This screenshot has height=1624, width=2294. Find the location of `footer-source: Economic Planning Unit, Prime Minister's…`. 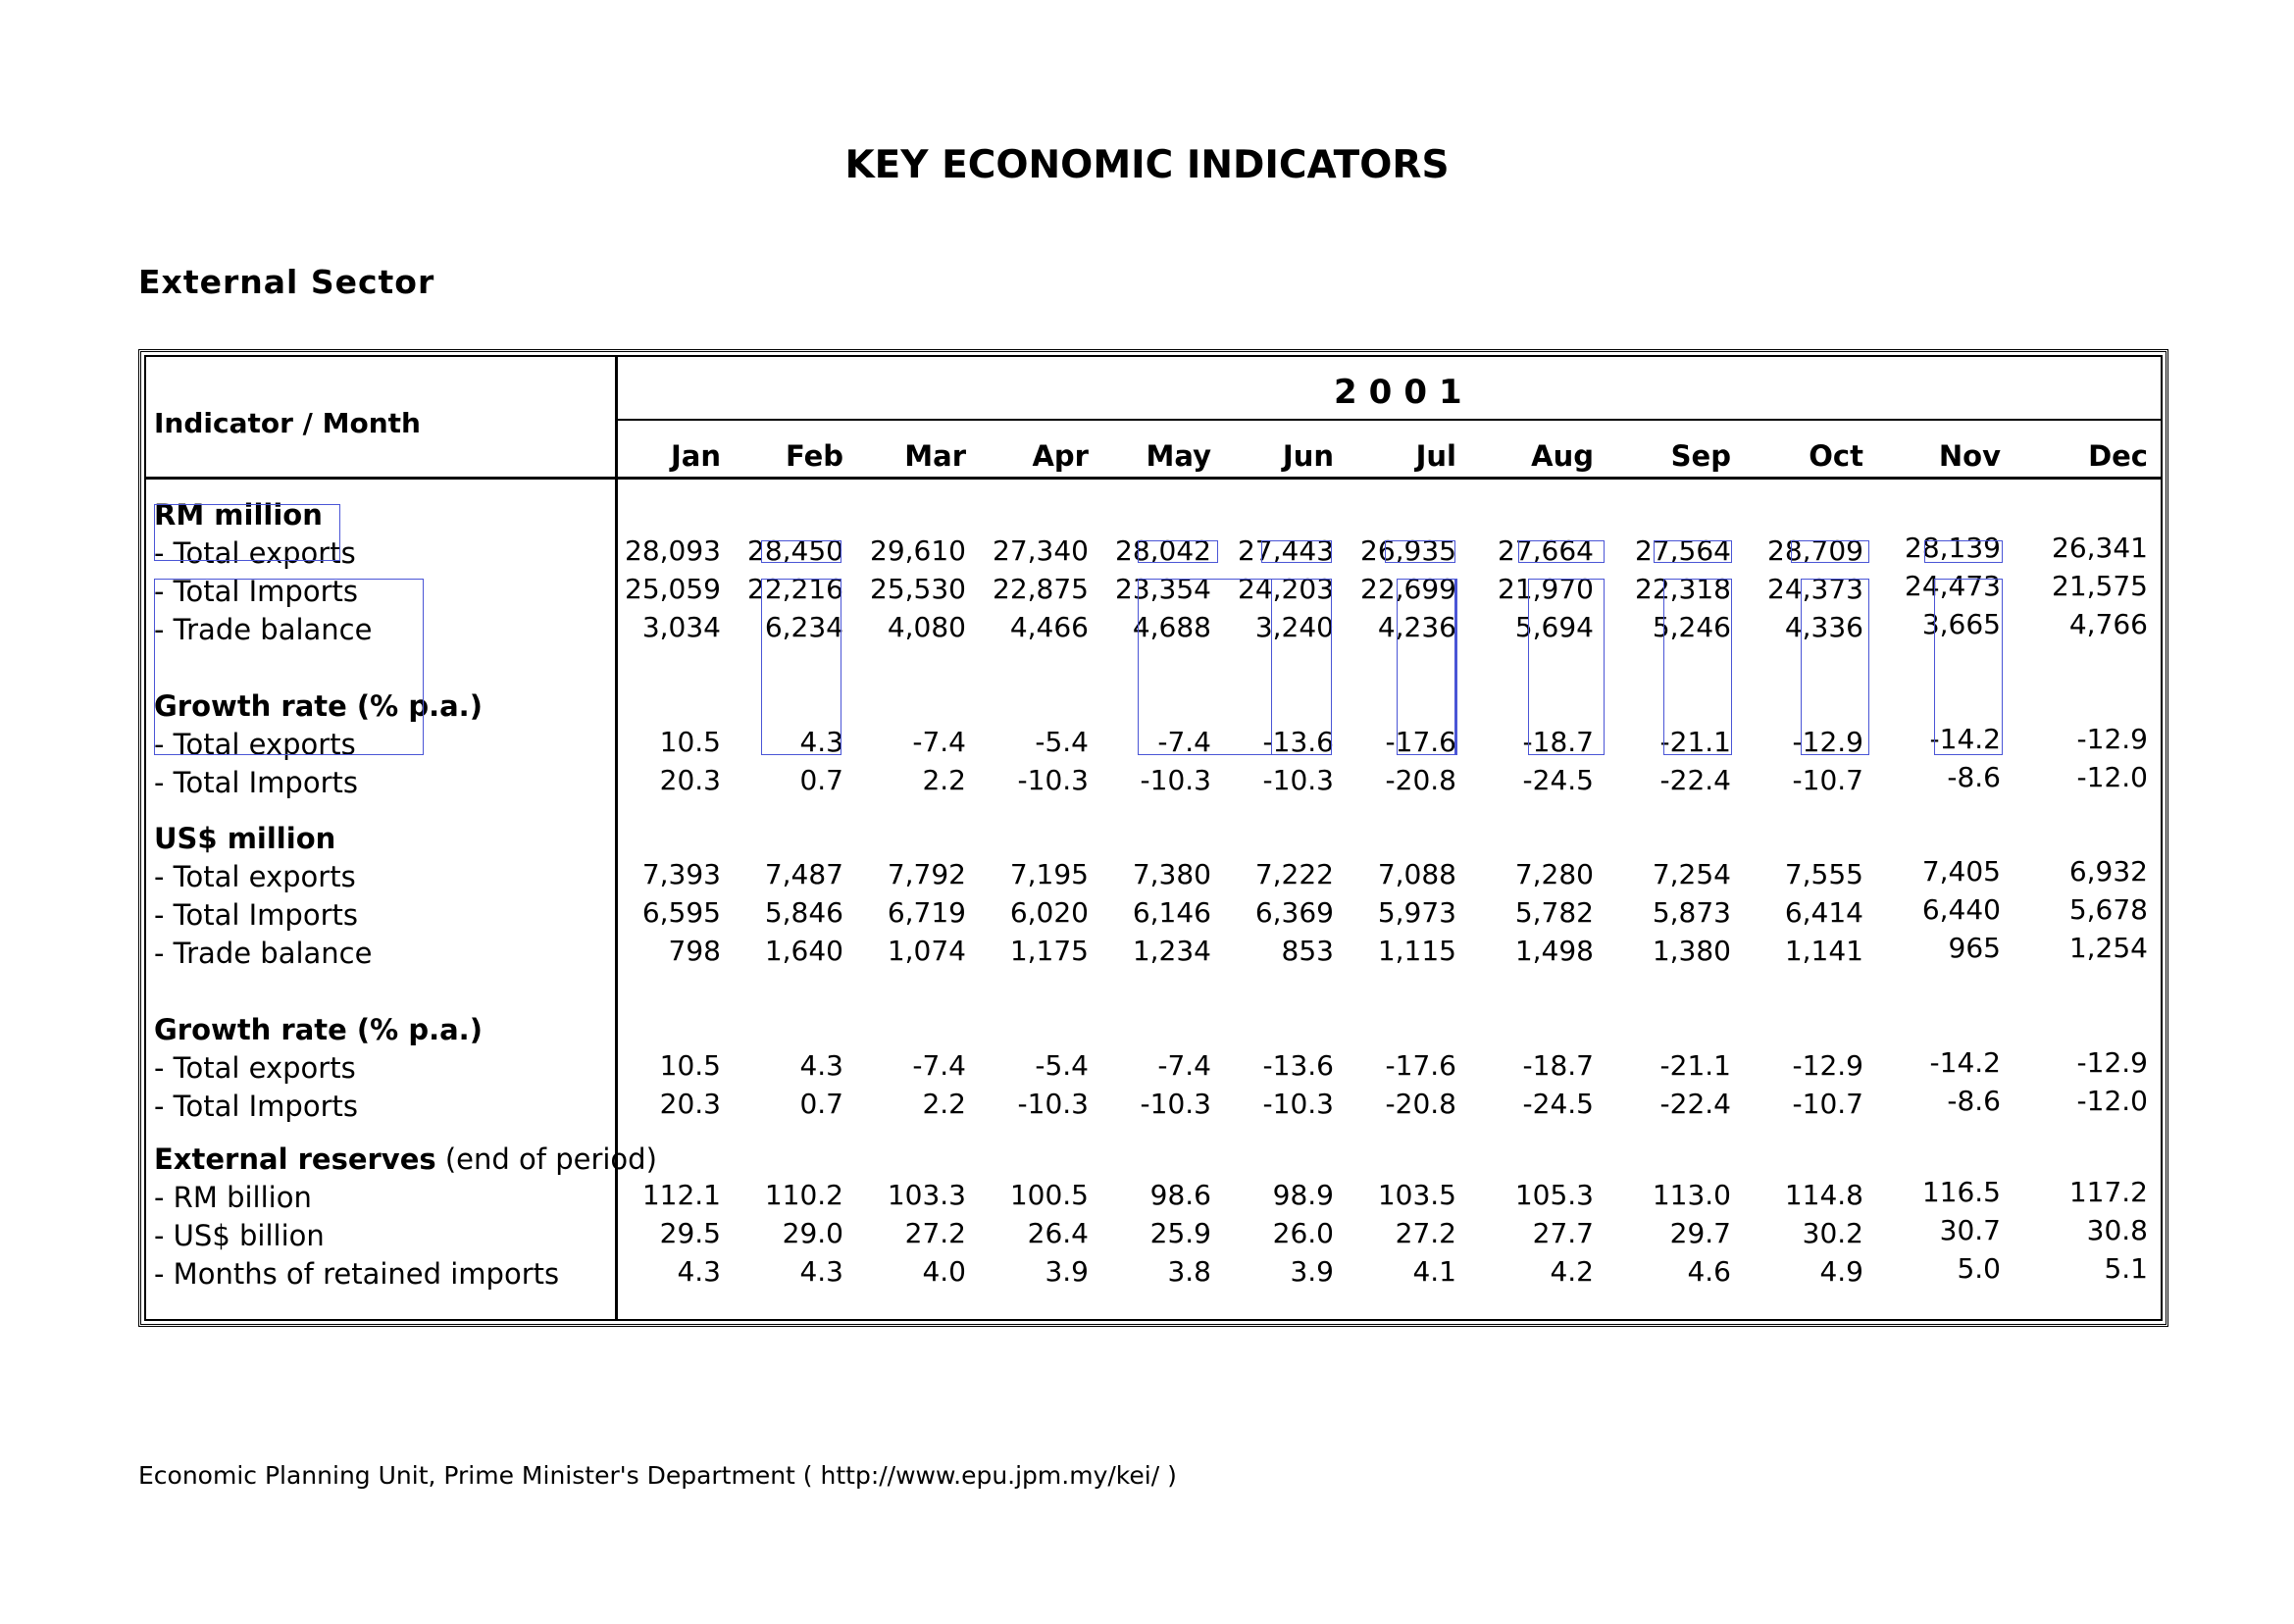

footer-source: Economic Planning Unit, Prime Minister's… is located at coordinates (657, 1475).